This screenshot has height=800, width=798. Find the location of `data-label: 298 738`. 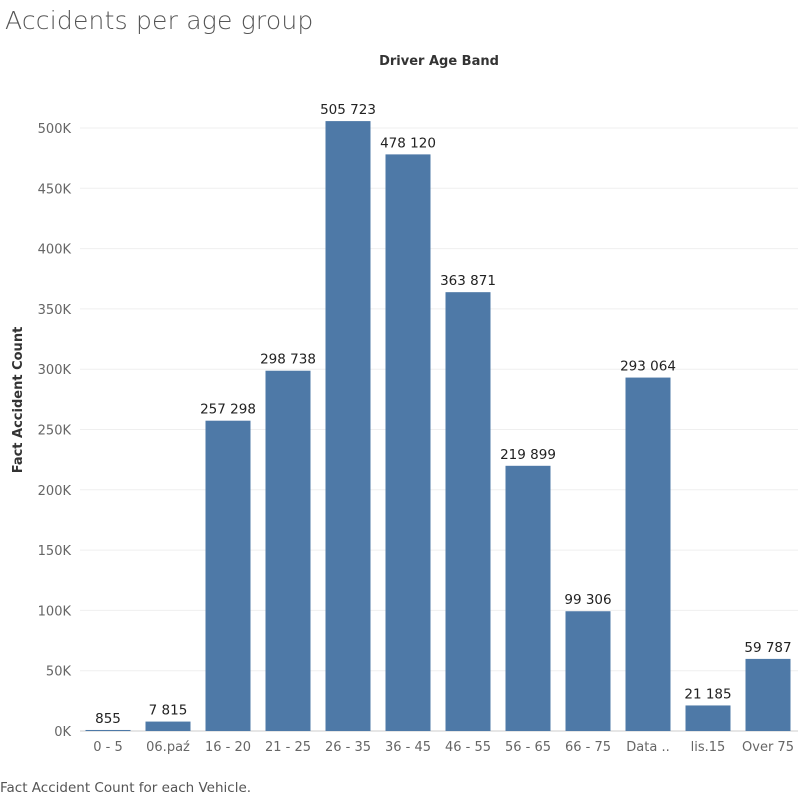

data-label: 298 738 is located at coordinates (288, 360).